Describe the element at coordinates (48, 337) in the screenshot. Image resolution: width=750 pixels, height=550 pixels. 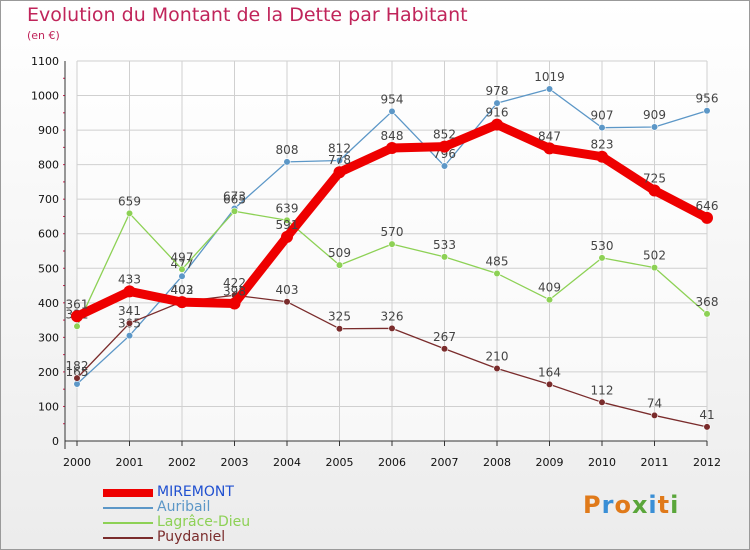
I see `y-tick-label: 300` at that location.